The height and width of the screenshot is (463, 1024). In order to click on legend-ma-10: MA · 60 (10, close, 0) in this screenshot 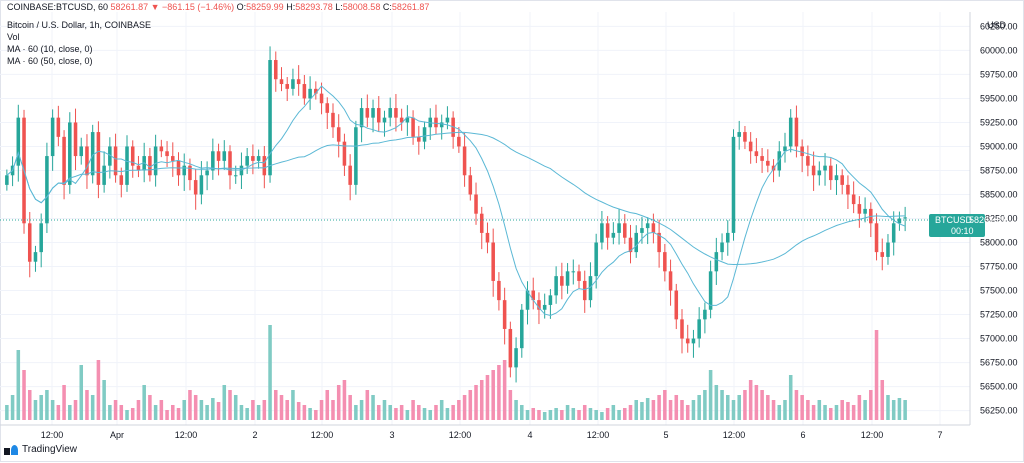, I will do `click(50, 49)`.